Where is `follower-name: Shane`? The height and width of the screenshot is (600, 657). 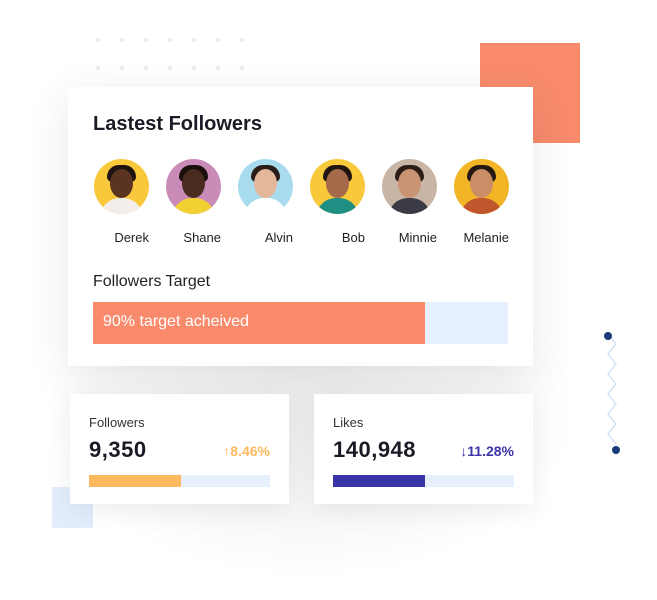
follower-name: Shane is located at coordinates (202, 237).